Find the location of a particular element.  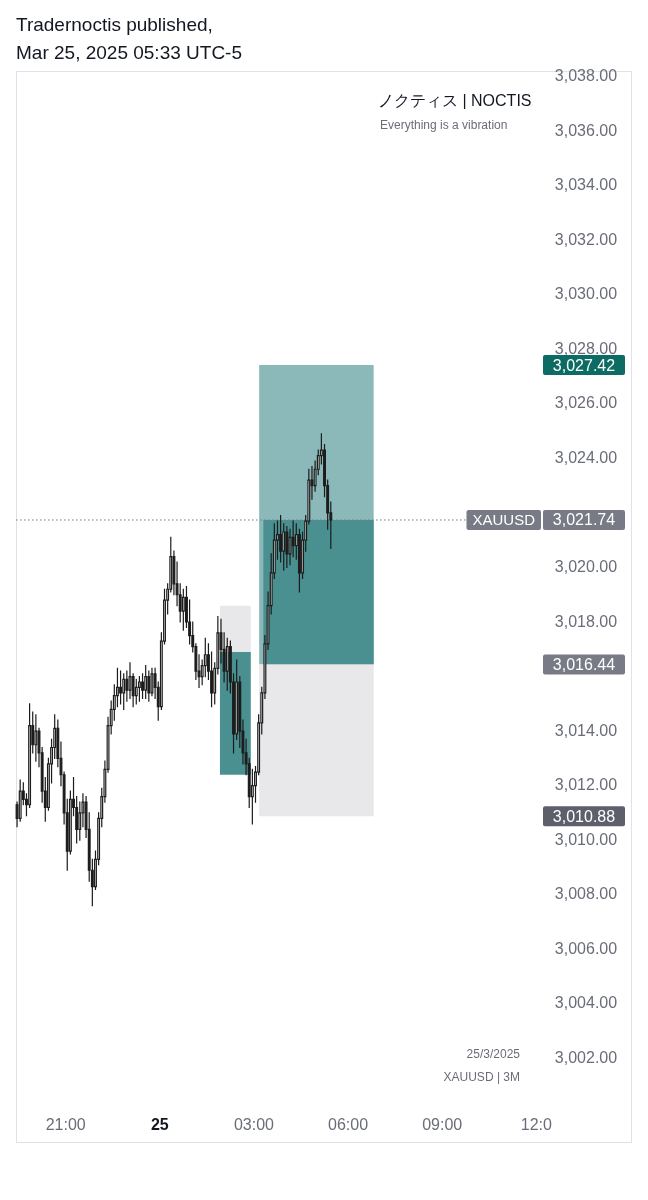

y-tick-label: 3,006.00 is located at coordinates (586, 948).